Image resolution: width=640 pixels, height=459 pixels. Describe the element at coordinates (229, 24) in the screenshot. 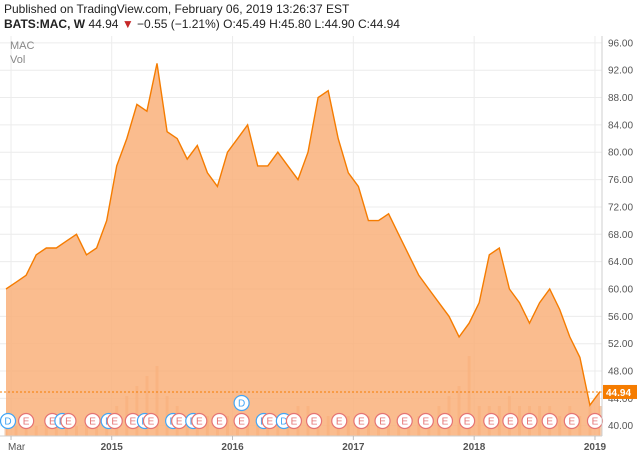

I see `open-label: O:` at that location.